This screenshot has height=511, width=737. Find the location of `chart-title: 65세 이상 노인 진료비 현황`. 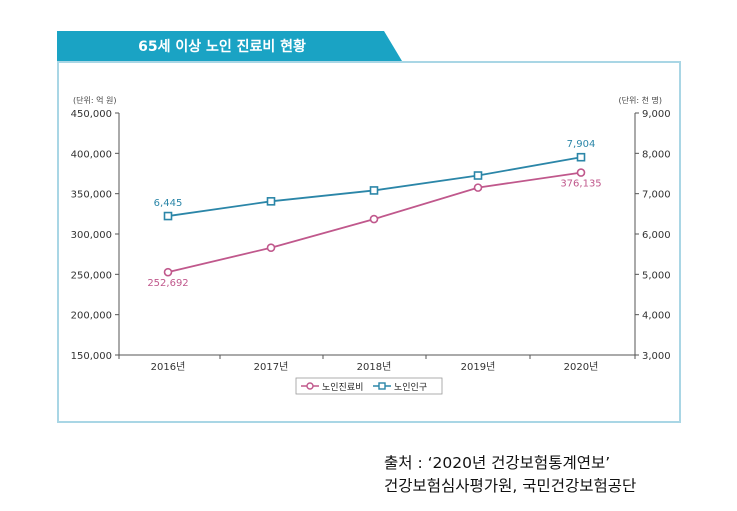

chart-title: 65세 이상 노인 진료비 현황 is located at coordinates (222, 46).